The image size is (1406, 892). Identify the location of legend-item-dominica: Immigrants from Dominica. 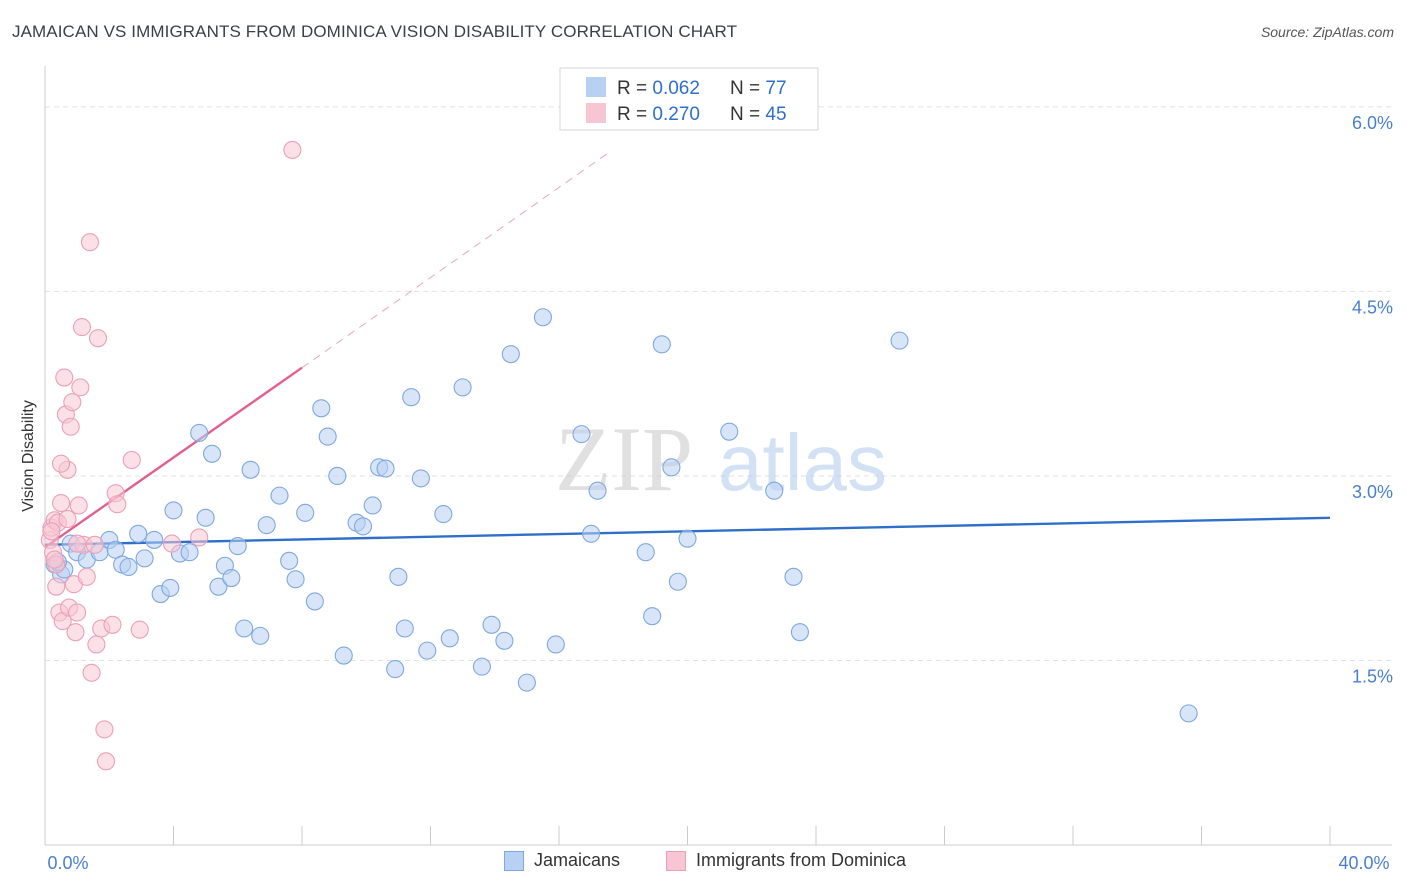
(786, 860).